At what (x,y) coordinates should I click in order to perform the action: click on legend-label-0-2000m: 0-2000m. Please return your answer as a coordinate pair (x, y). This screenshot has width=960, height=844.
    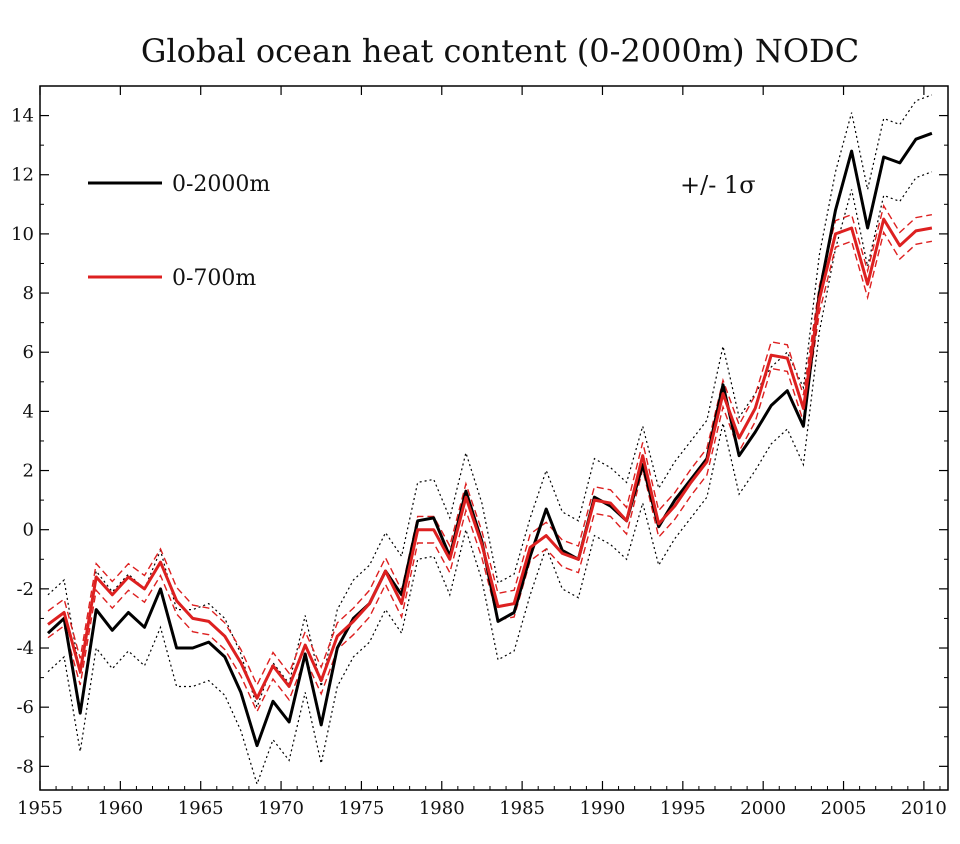
    Looking at the image, I should click on (221, 184).